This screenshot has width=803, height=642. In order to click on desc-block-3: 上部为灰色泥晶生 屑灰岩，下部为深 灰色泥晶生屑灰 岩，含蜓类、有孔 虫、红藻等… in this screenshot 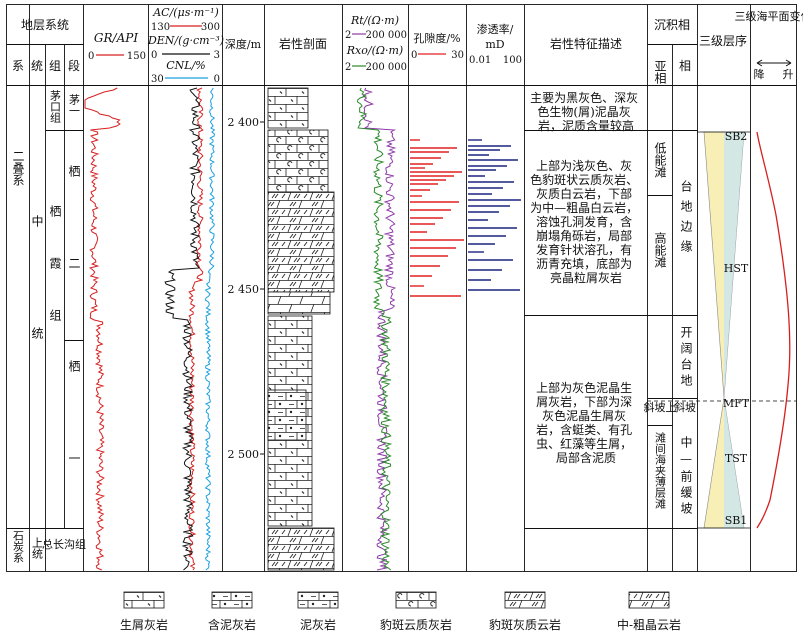, I will do `click(586, 422)`.